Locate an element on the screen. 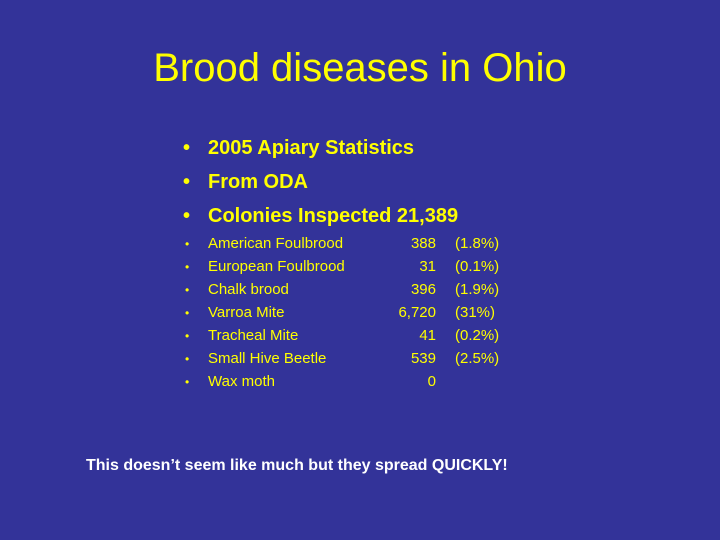 The image size is (720, 540). disease-name: Wax moth is located at coordinates (241, 381).